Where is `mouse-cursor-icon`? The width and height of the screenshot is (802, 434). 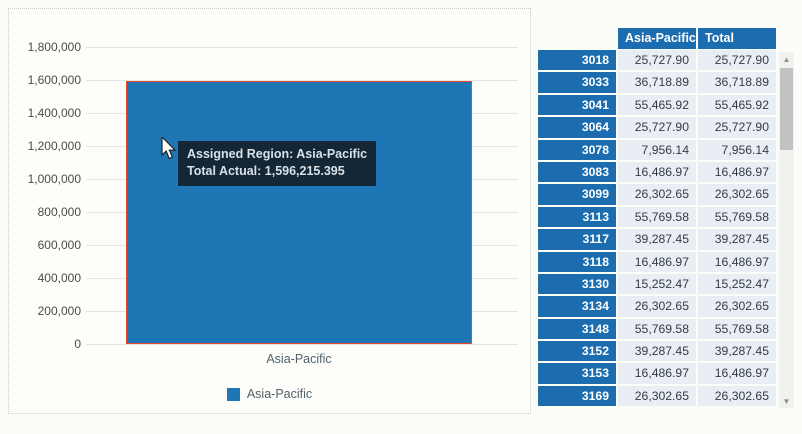 mouse-cursor-icon is located at coordinates (169, 148).